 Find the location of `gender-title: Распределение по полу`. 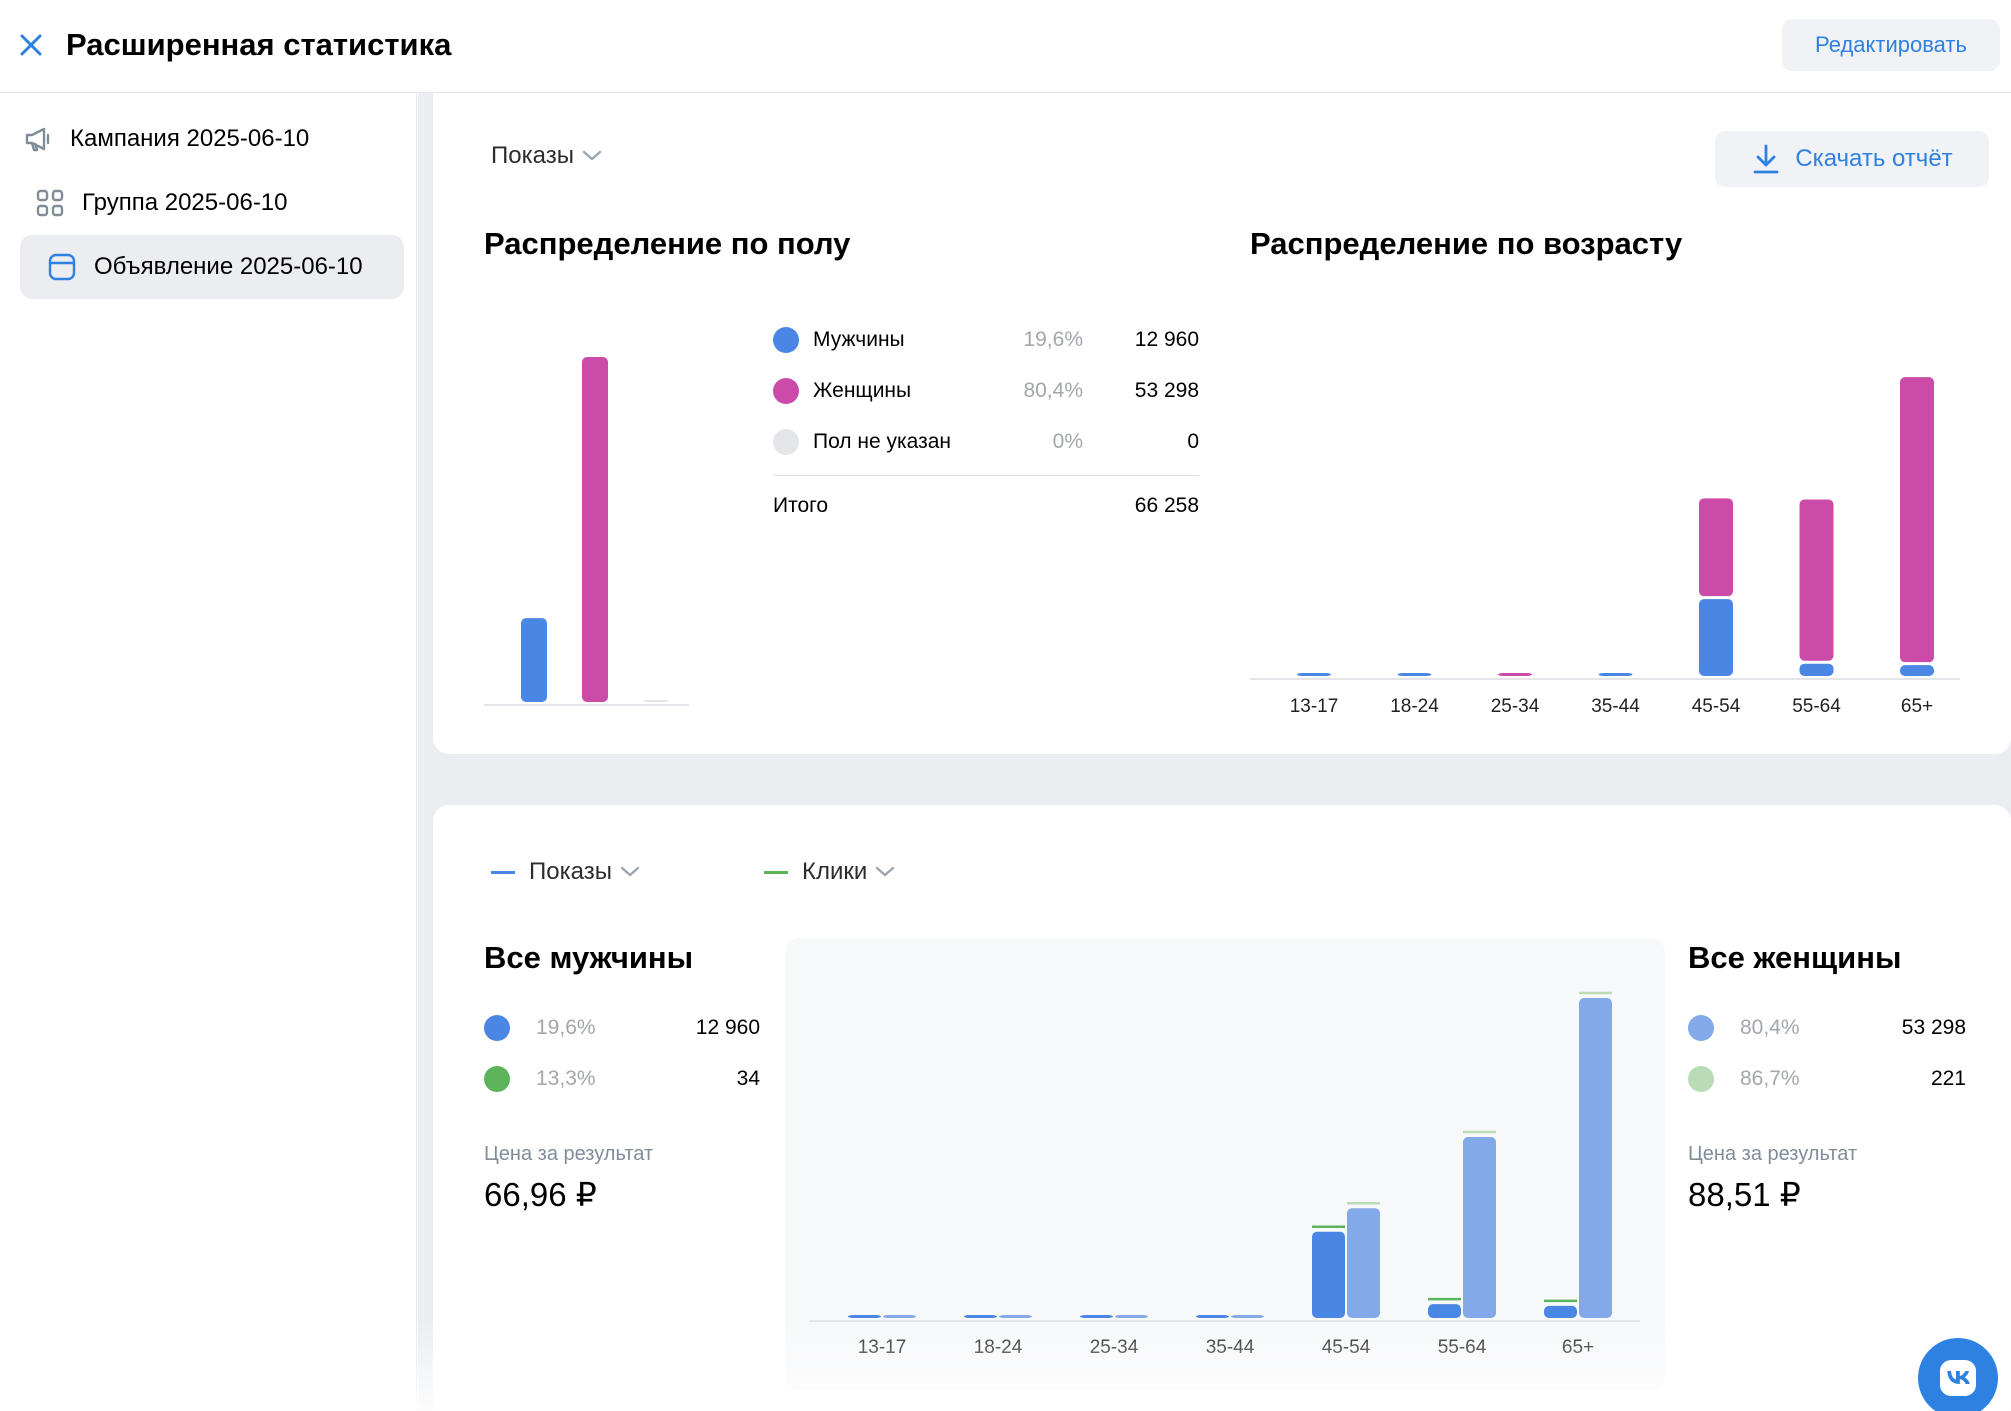

gender-title: Распределение по полу is located at coordinates (667, 243).